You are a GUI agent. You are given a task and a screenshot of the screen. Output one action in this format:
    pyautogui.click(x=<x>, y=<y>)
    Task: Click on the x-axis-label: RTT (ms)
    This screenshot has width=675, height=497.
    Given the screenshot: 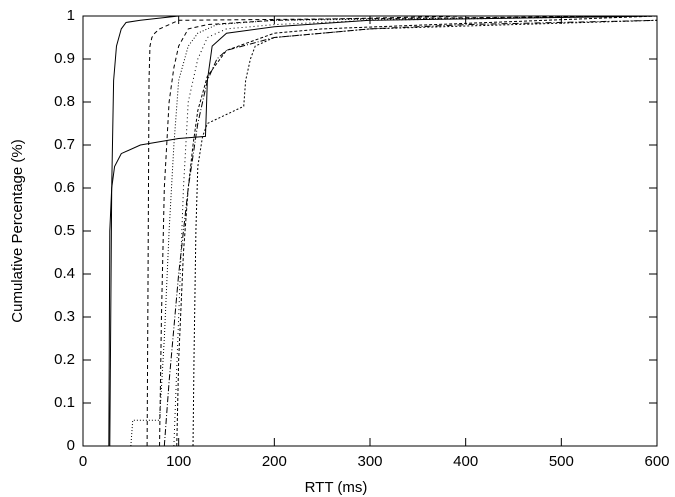 What is the action you would take?
    pyautogui.click(x=336, y=487)
    